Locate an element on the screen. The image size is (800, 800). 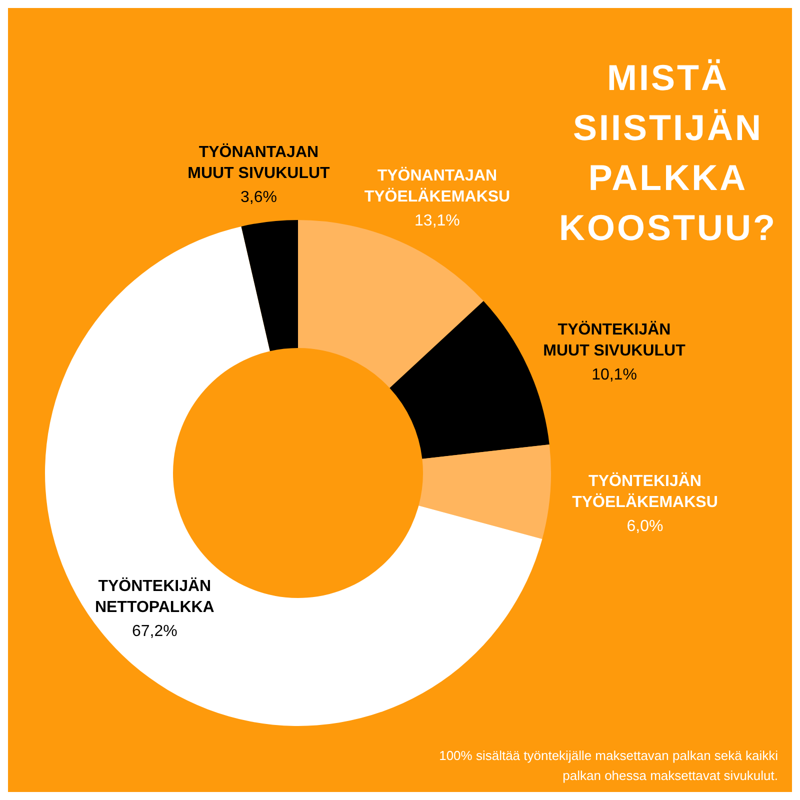
slice-label: TYÖNTEKIJÄN MUUT SIVUKULUT is located at coordinates (614, 340).